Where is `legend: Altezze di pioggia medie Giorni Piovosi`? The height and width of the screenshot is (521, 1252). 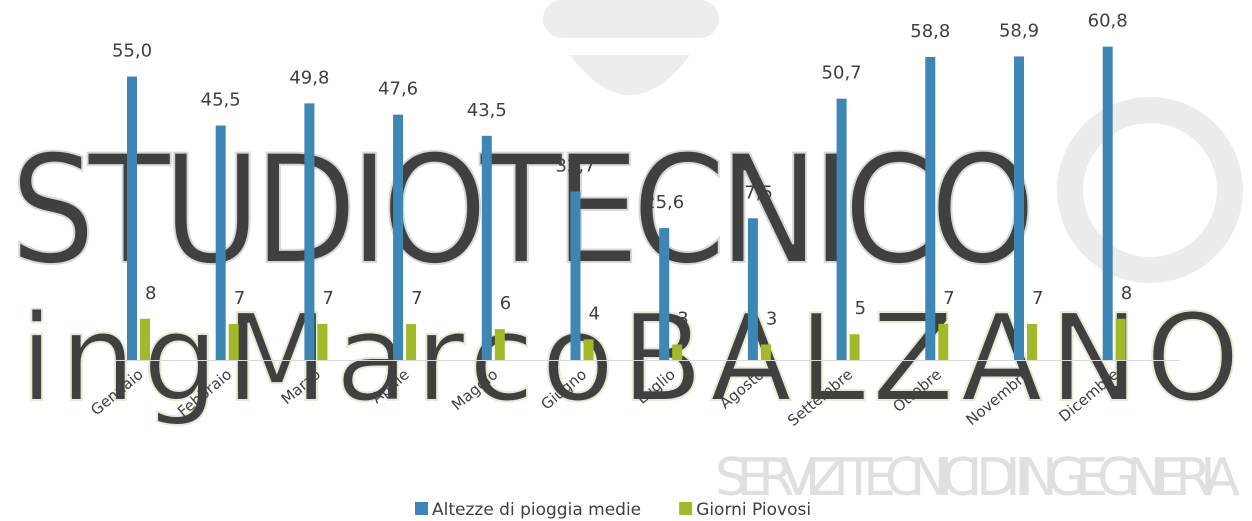 legend: Altezze di pioggia medie Giorni Piovosi is located at coordinates (613, 510).